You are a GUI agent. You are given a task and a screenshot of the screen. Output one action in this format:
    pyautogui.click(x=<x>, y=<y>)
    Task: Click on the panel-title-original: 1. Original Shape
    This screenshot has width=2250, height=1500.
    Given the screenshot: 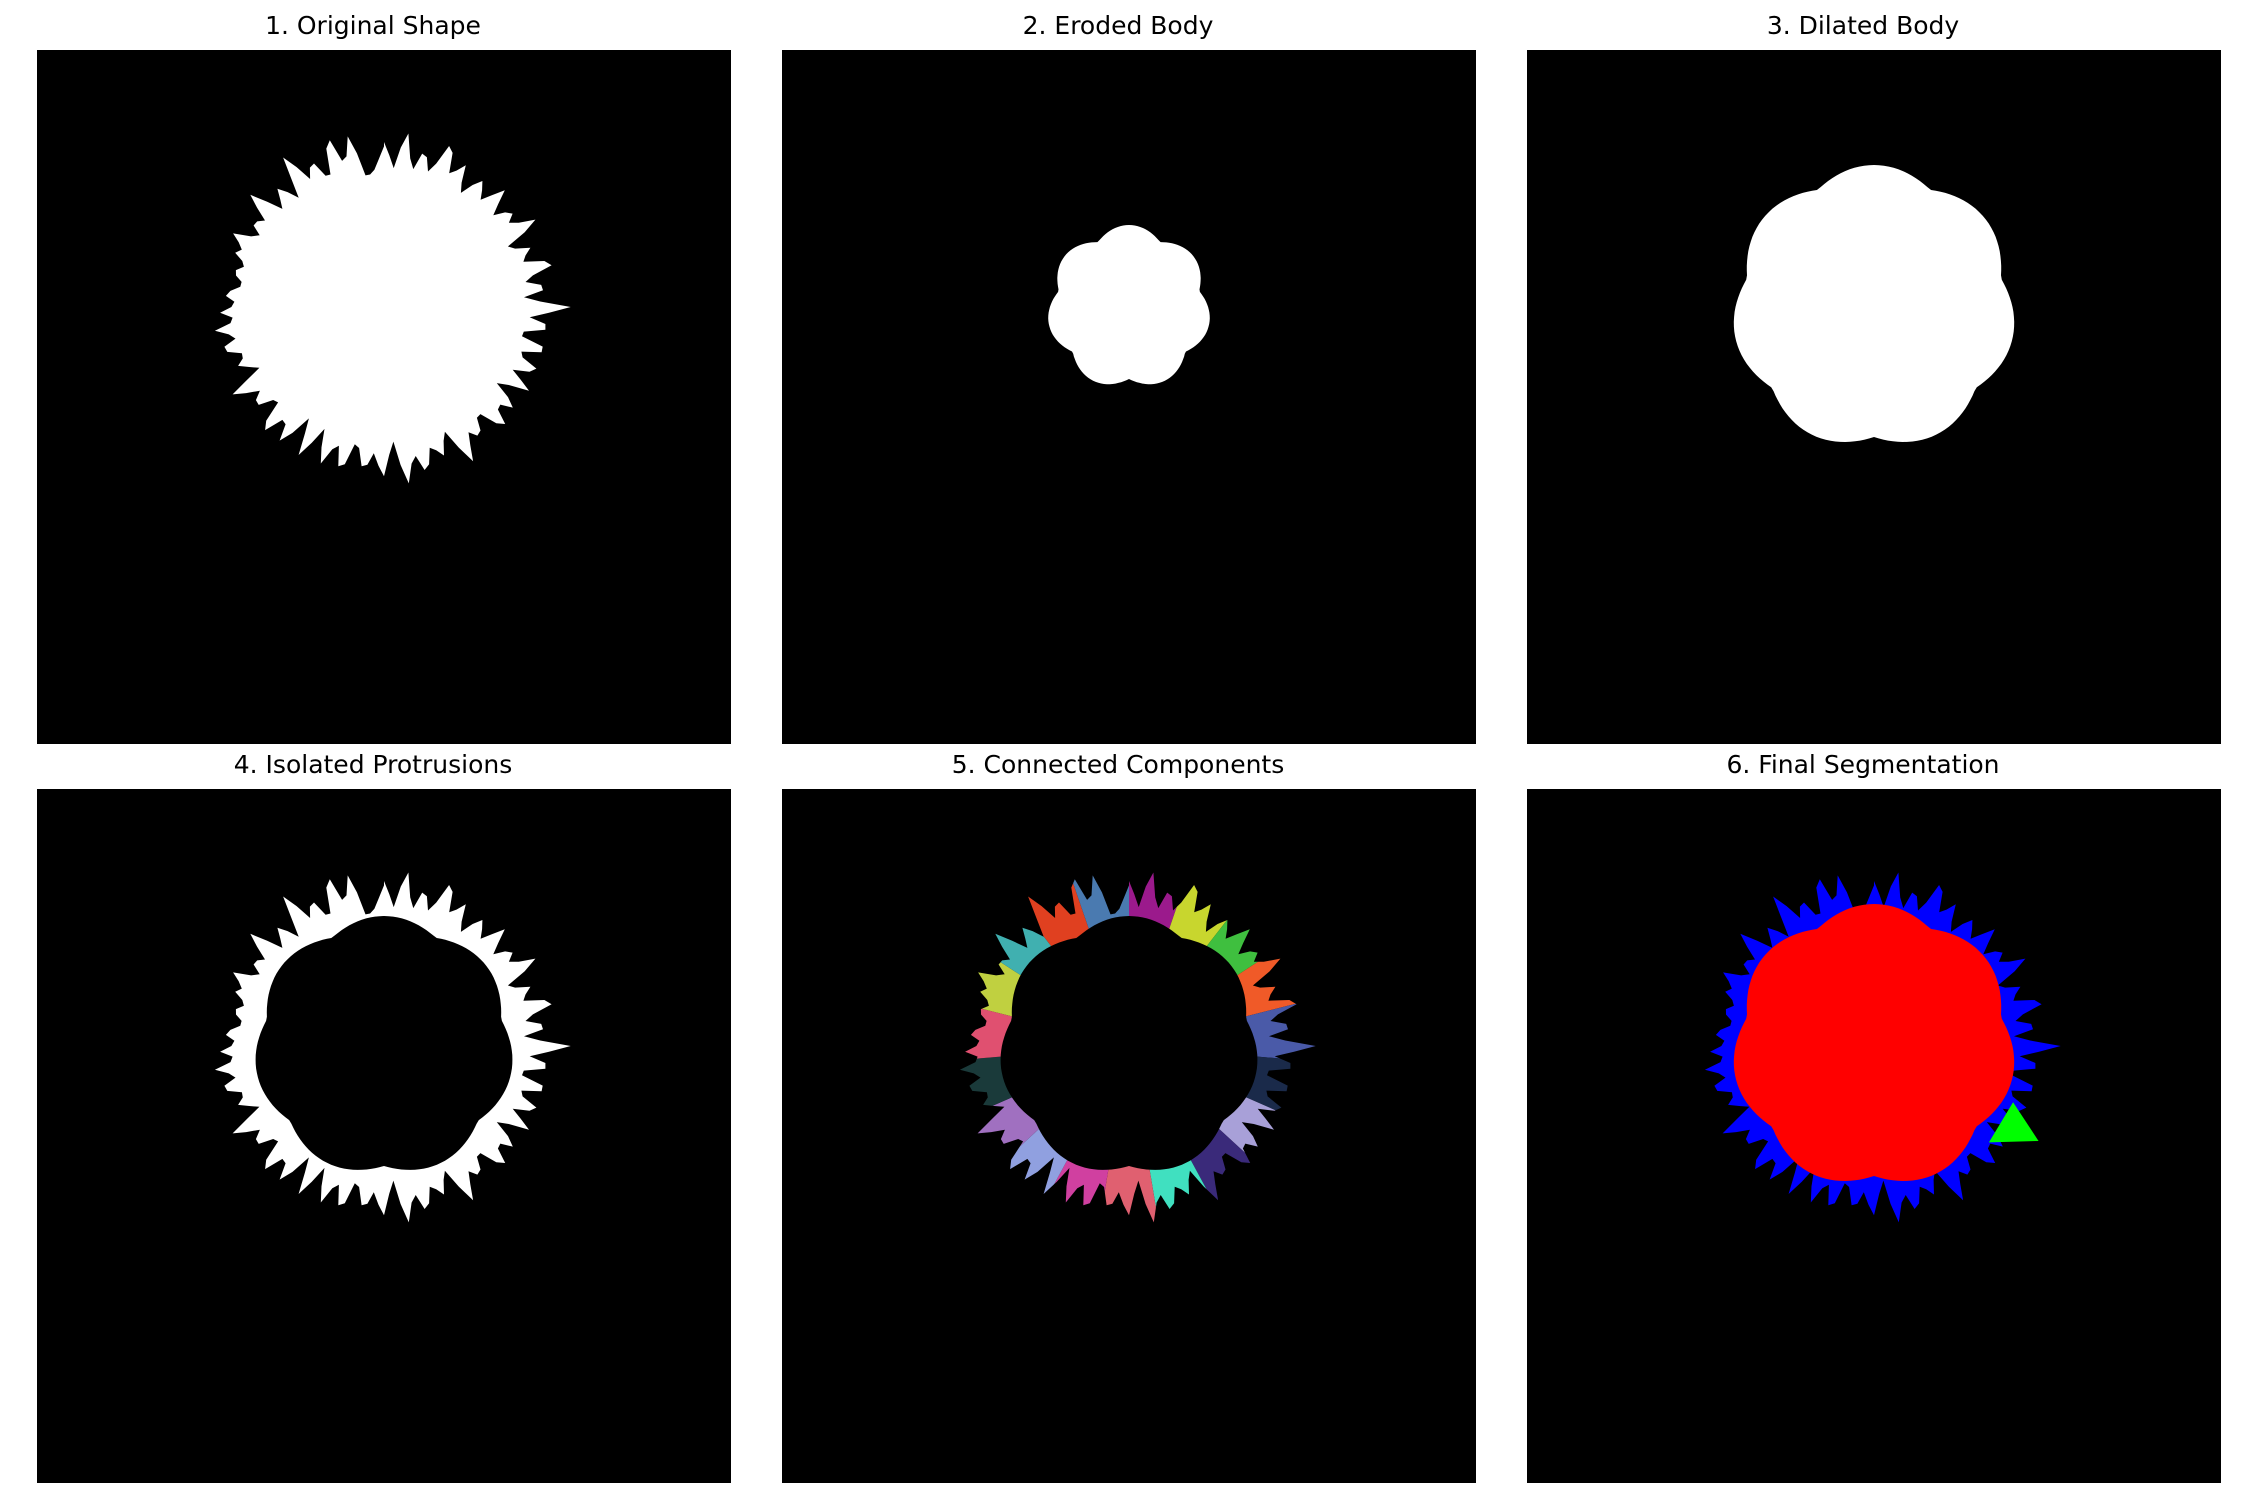 What is the action you would take?
    pyautogui.click(x=373, y=25)
    